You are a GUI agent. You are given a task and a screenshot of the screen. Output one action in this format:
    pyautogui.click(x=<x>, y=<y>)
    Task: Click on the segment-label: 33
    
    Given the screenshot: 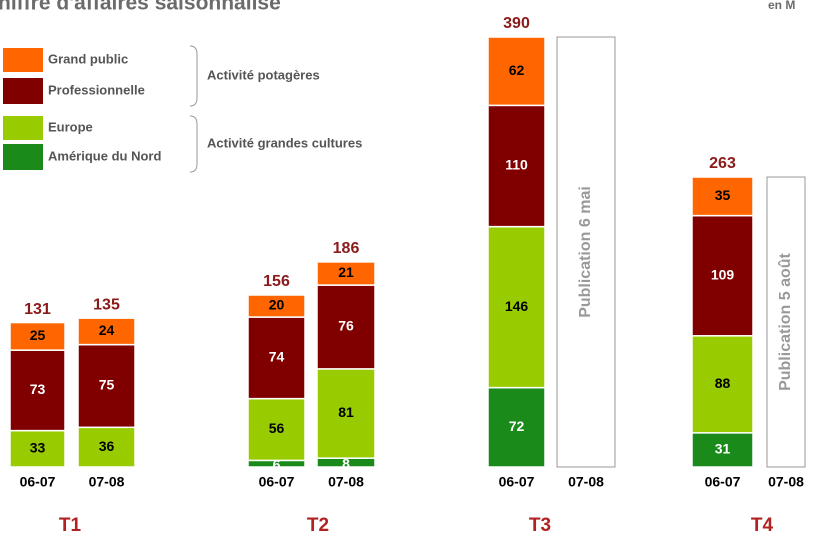 What is the action you would take?
    pyautogui.click(x=38, y=448)
    